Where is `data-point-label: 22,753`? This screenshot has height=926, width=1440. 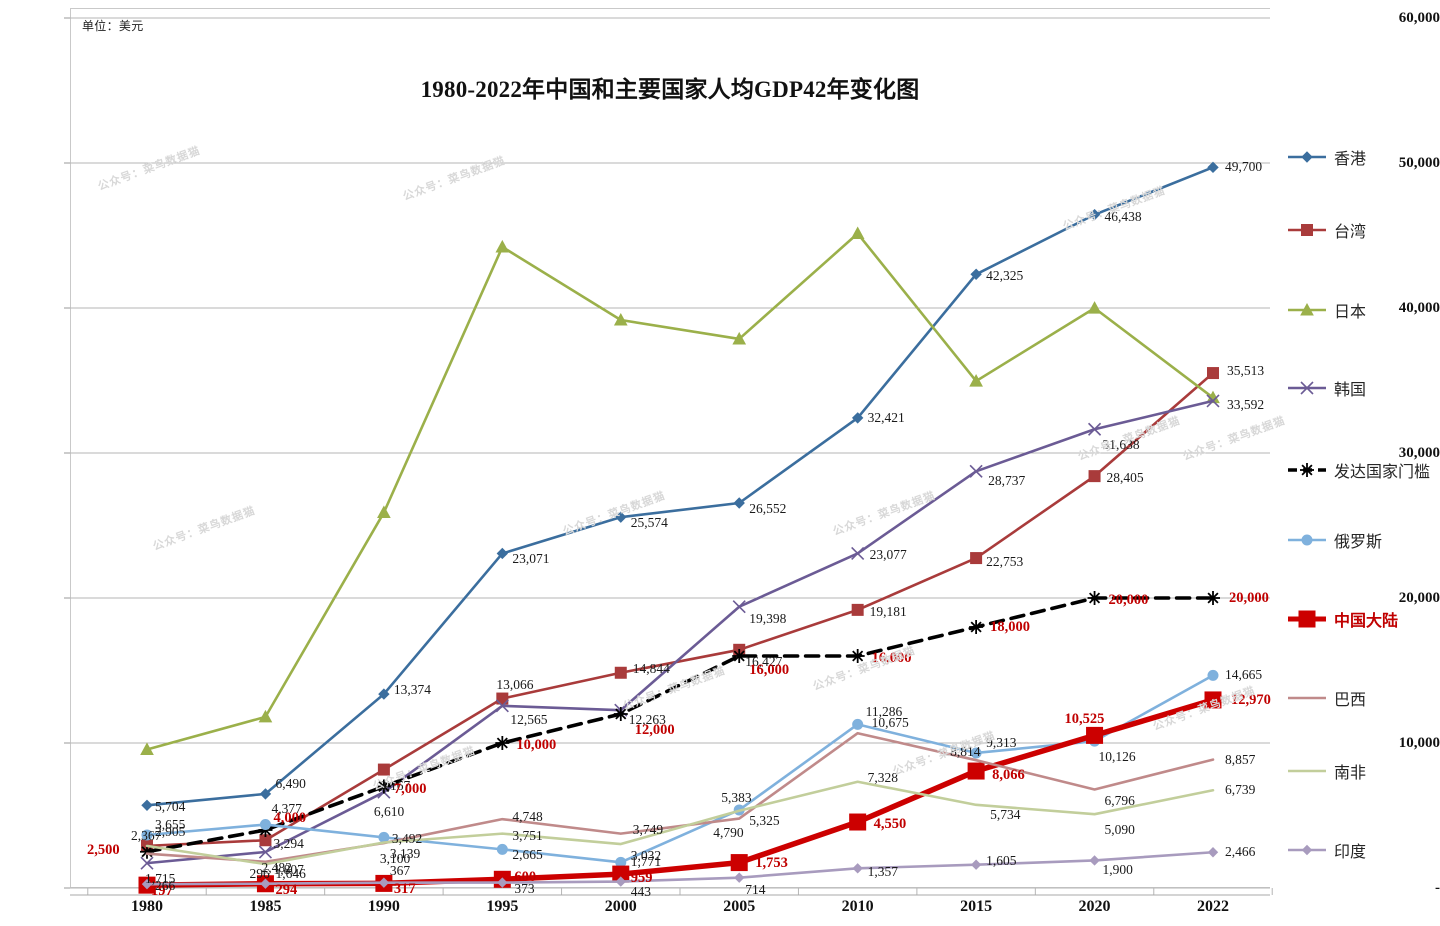
data-point-label: 22,753 is located at coordinates (1005, 562).